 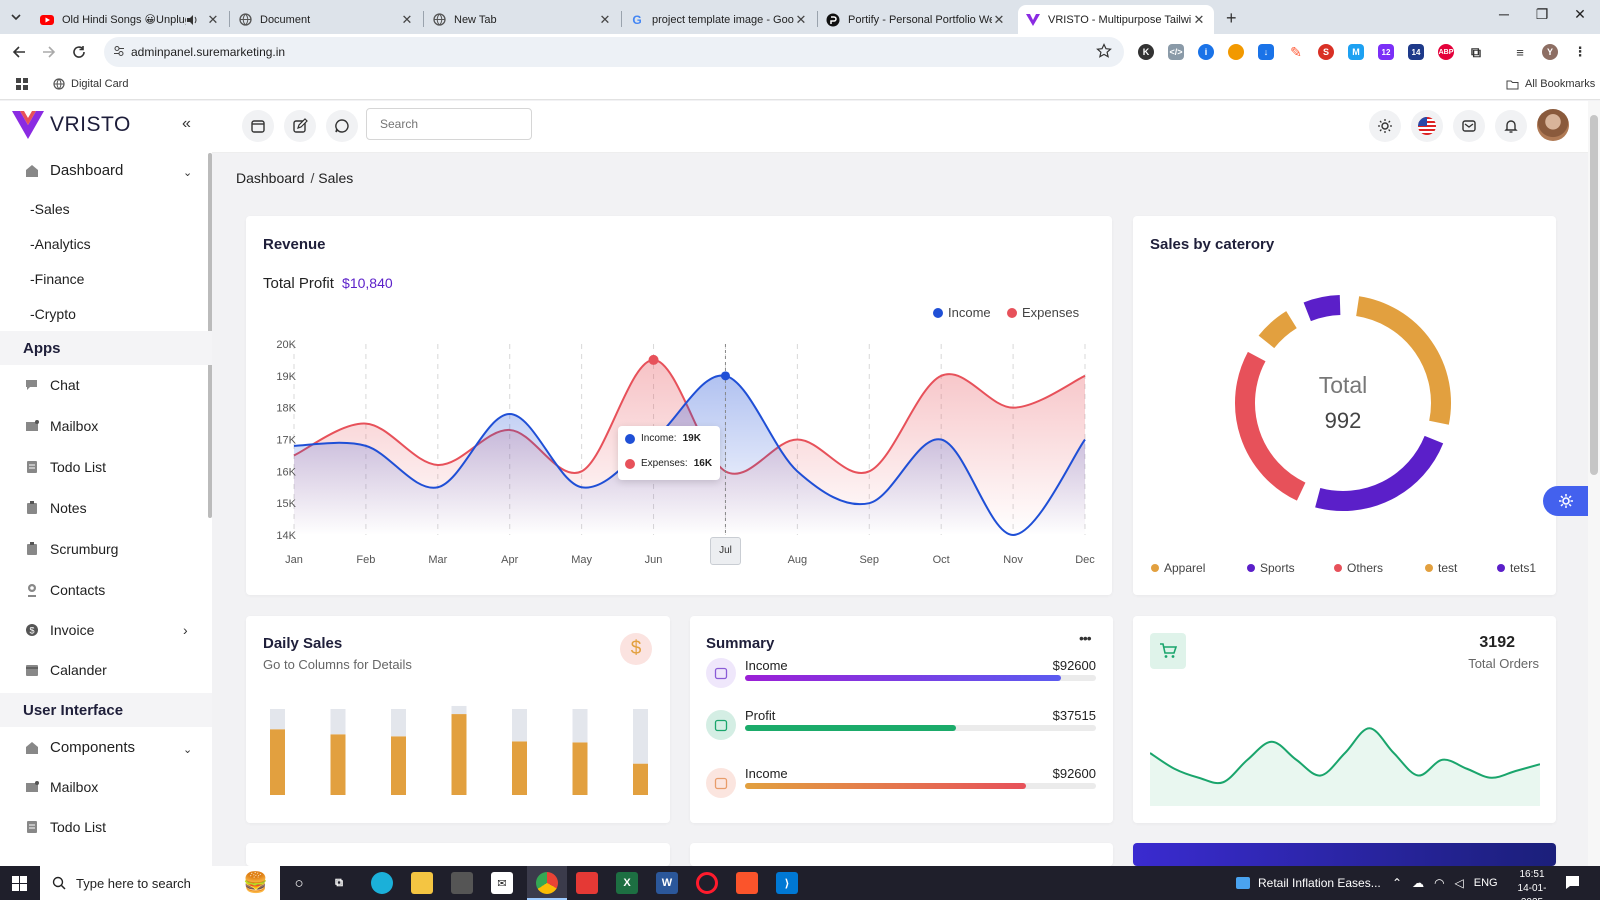 What do you see at coordinates (19, 883) in the screenshot?
I see `windows-start-icon` at bounding box center [19, 883].